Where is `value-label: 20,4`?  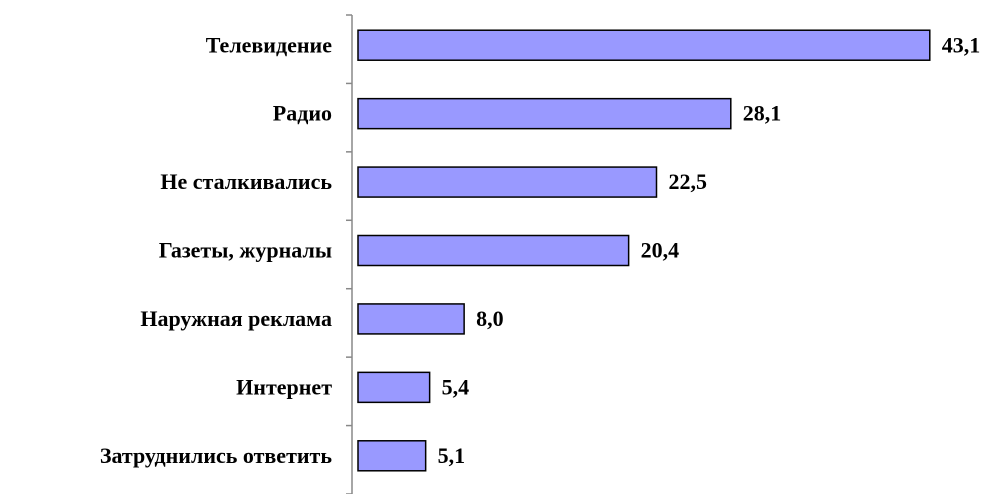 value-label: 20,4 is located at coordinates (660, 250).